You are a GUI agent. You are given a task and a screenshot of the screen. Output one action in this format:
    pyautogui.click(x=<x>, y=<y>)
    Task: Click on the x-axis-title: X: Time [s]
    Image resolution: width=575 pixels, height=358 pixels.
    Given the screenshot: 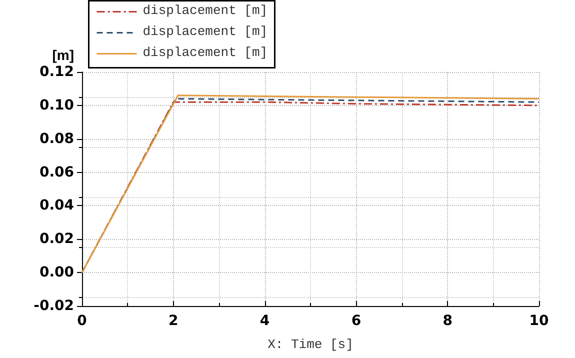 What is the action you would take?
    pyautogui.click(x=311, y=344)
    